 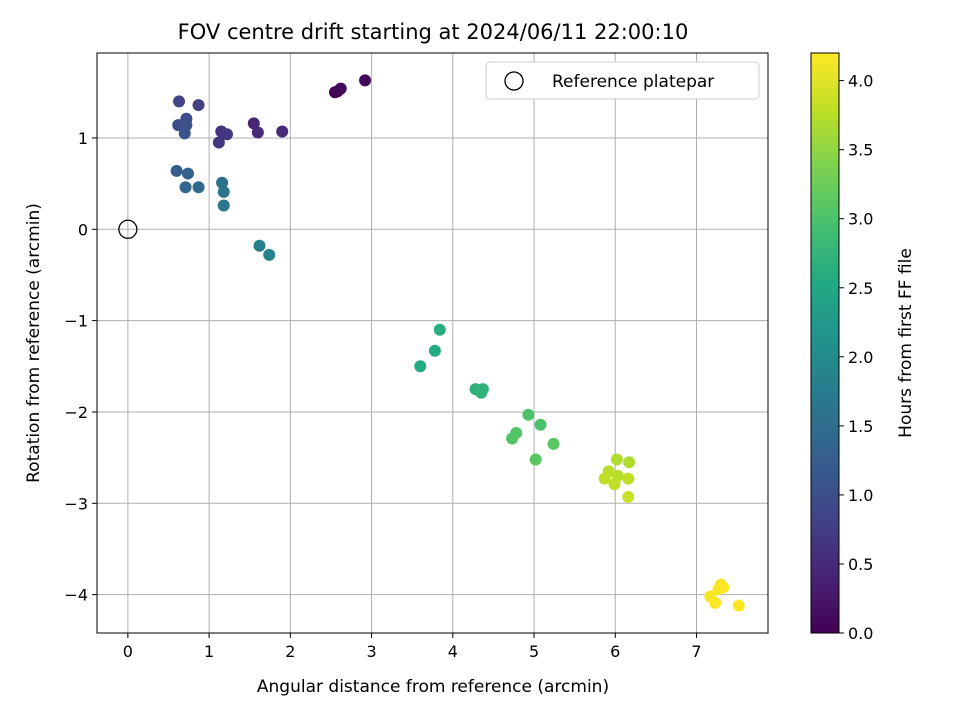 I want to click on colorbar-tick-label: 4.0, so click(x=860, y=81).